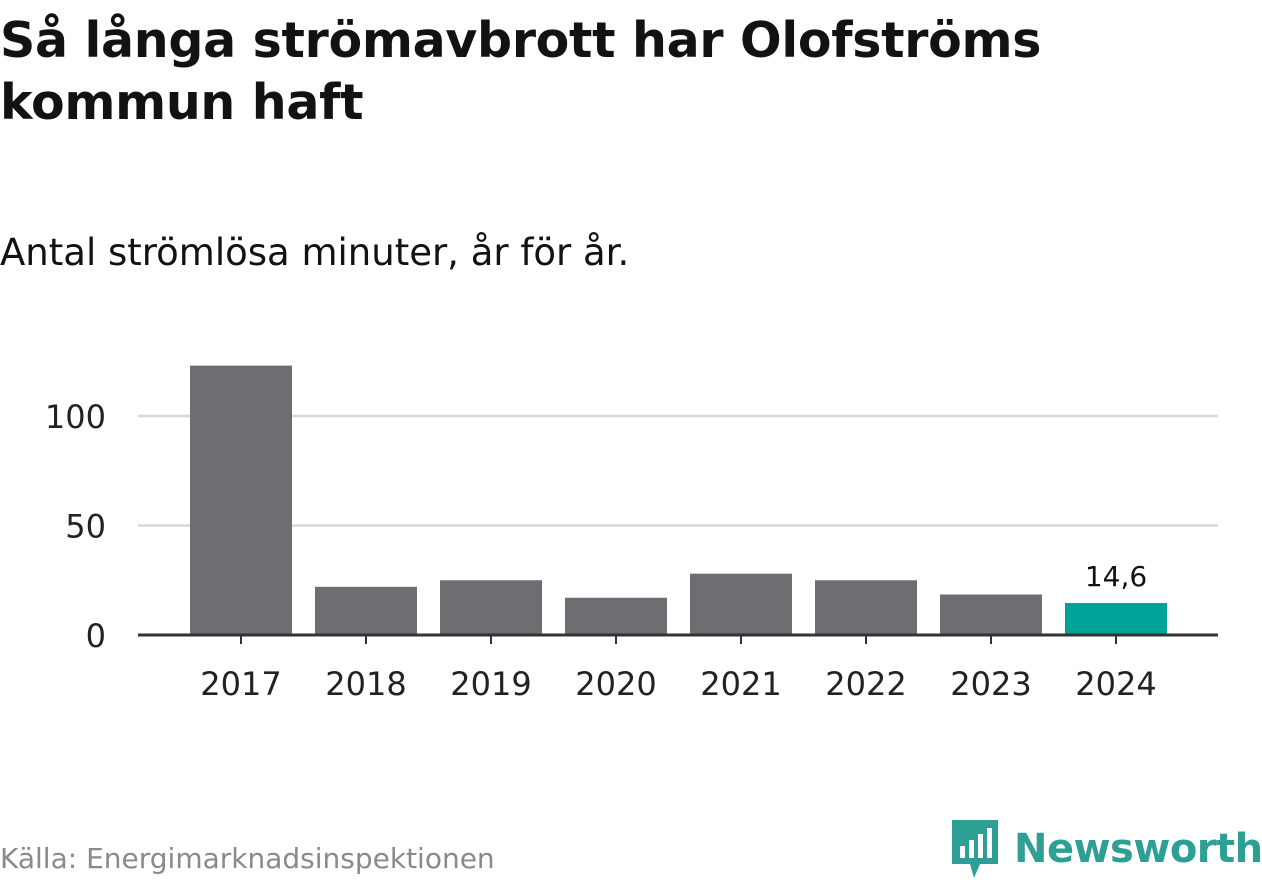 Image resolution: width=1262 pixels, height=880 pixels. What do you see at coordinates (240, 684) in the screenshot?
I see `x-tick-label: 2017` at bounding box center [240, 684].